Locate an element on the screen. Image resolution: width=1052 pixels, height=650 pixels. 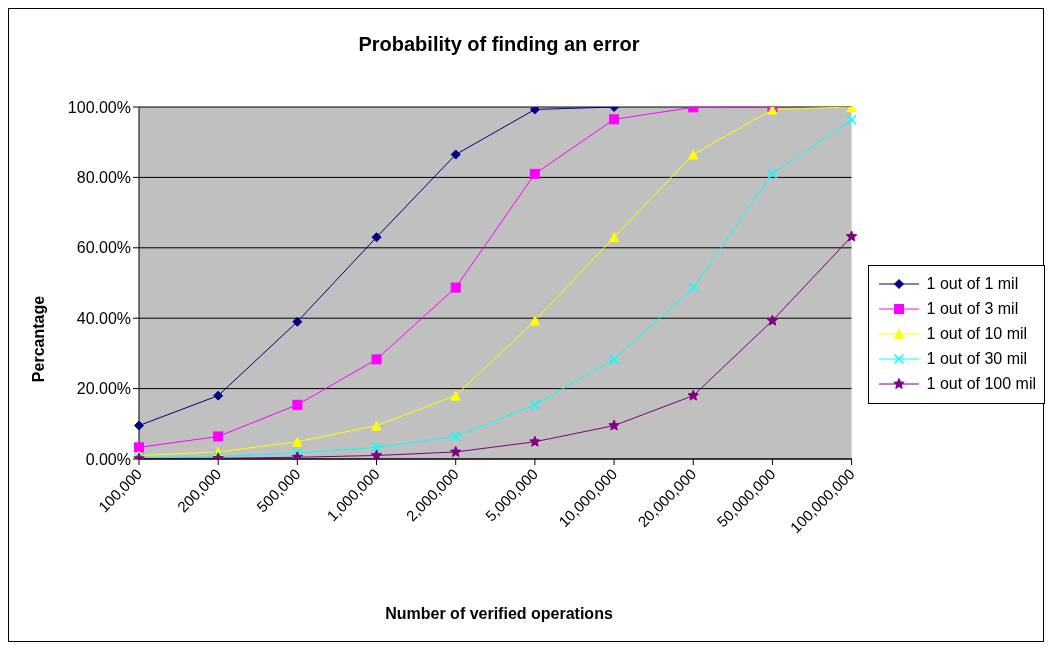
y-tick-label: 40.00% is located at coordinates (103, 318).